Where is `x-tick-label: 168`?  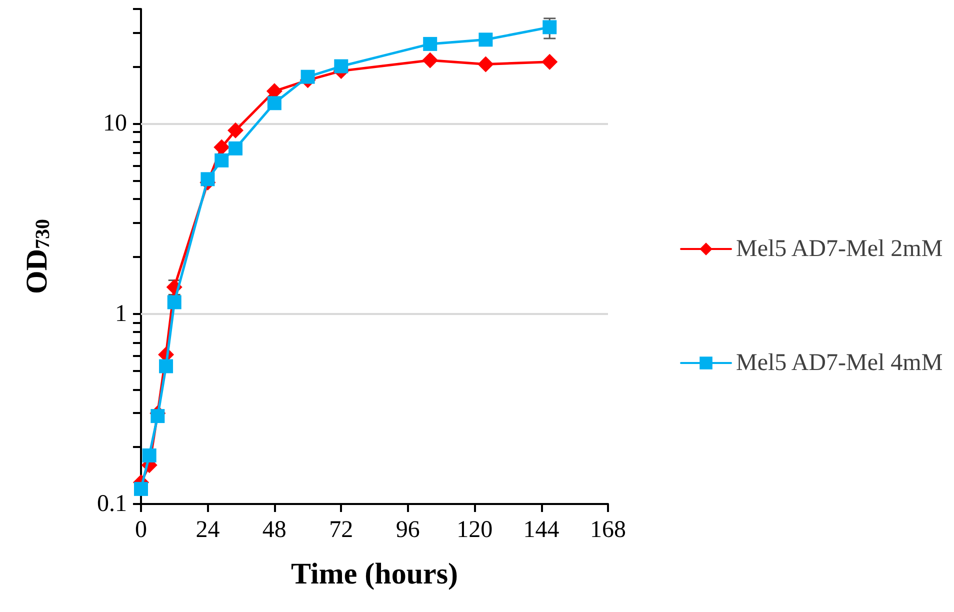 x-tick-label: 168 is located at coordinates (608, 530).